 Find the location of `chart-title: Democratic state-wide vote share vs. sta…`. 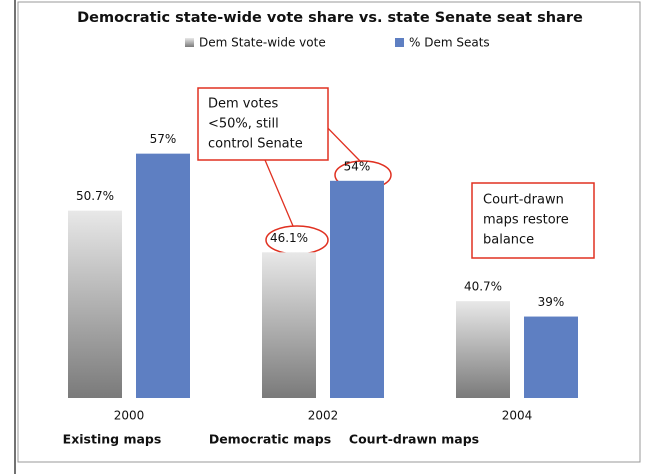

chart-title: Democratic state-wide vote share vs. sta… is located at coordinates (330, 18).